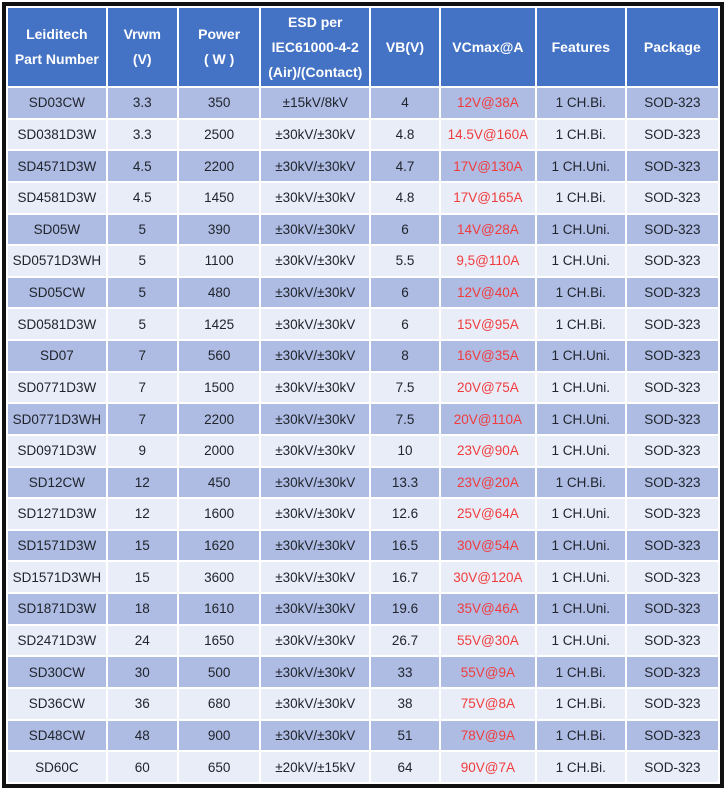  I want to click on cell-part-number: SD0581D3W, so click(57, 324).